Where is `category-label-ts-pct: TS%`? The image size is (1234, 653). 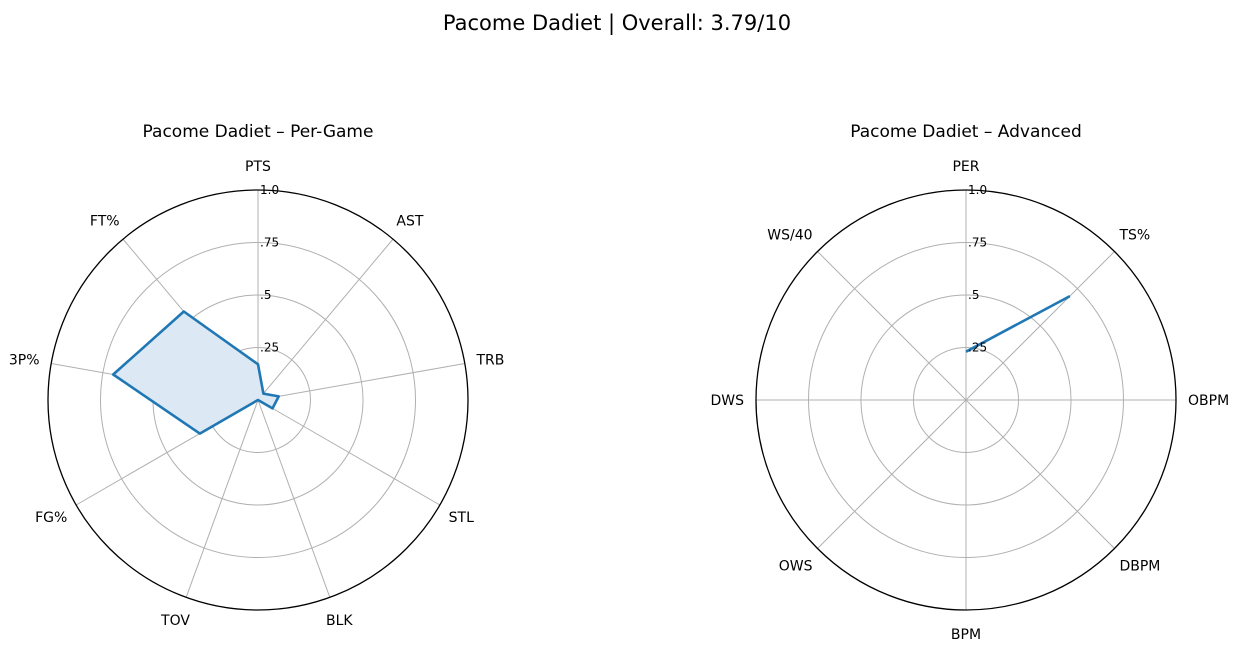 category-label-ts-pct: TS% is located at coordinates (1134, 236).